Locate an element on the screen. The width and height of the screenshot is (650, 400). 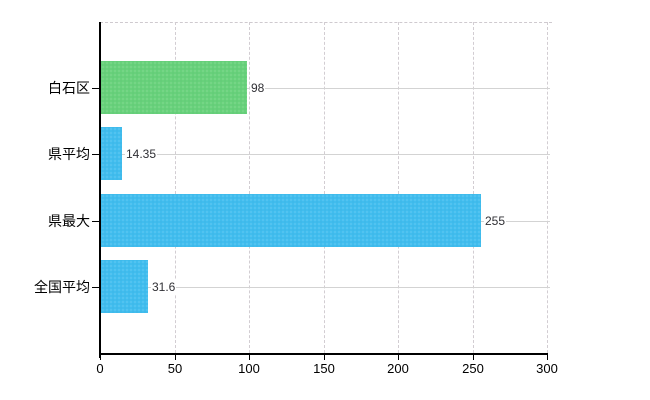
bar-県最大 is located at coordinates (291, 220).